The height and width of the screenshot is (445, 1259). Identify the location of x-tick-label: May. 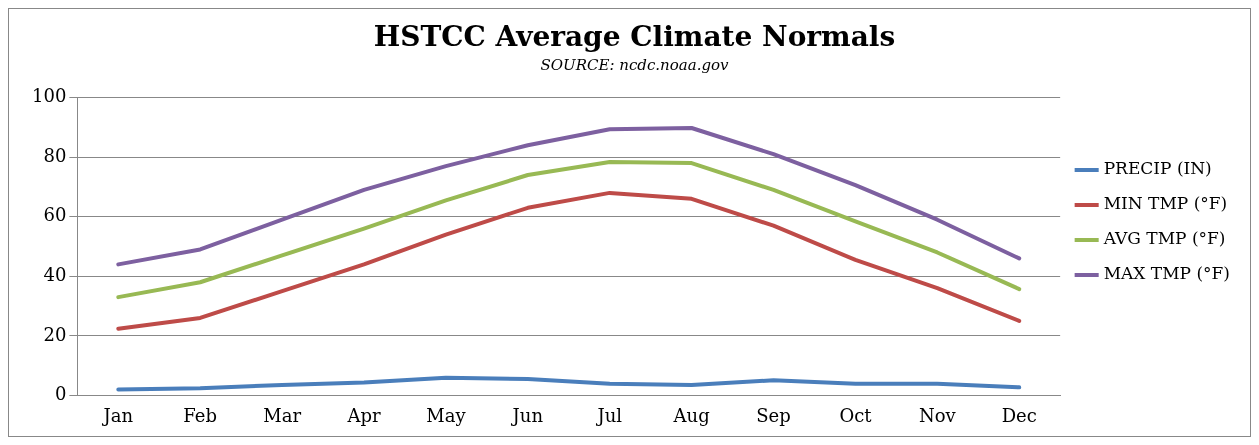
(446, 415).